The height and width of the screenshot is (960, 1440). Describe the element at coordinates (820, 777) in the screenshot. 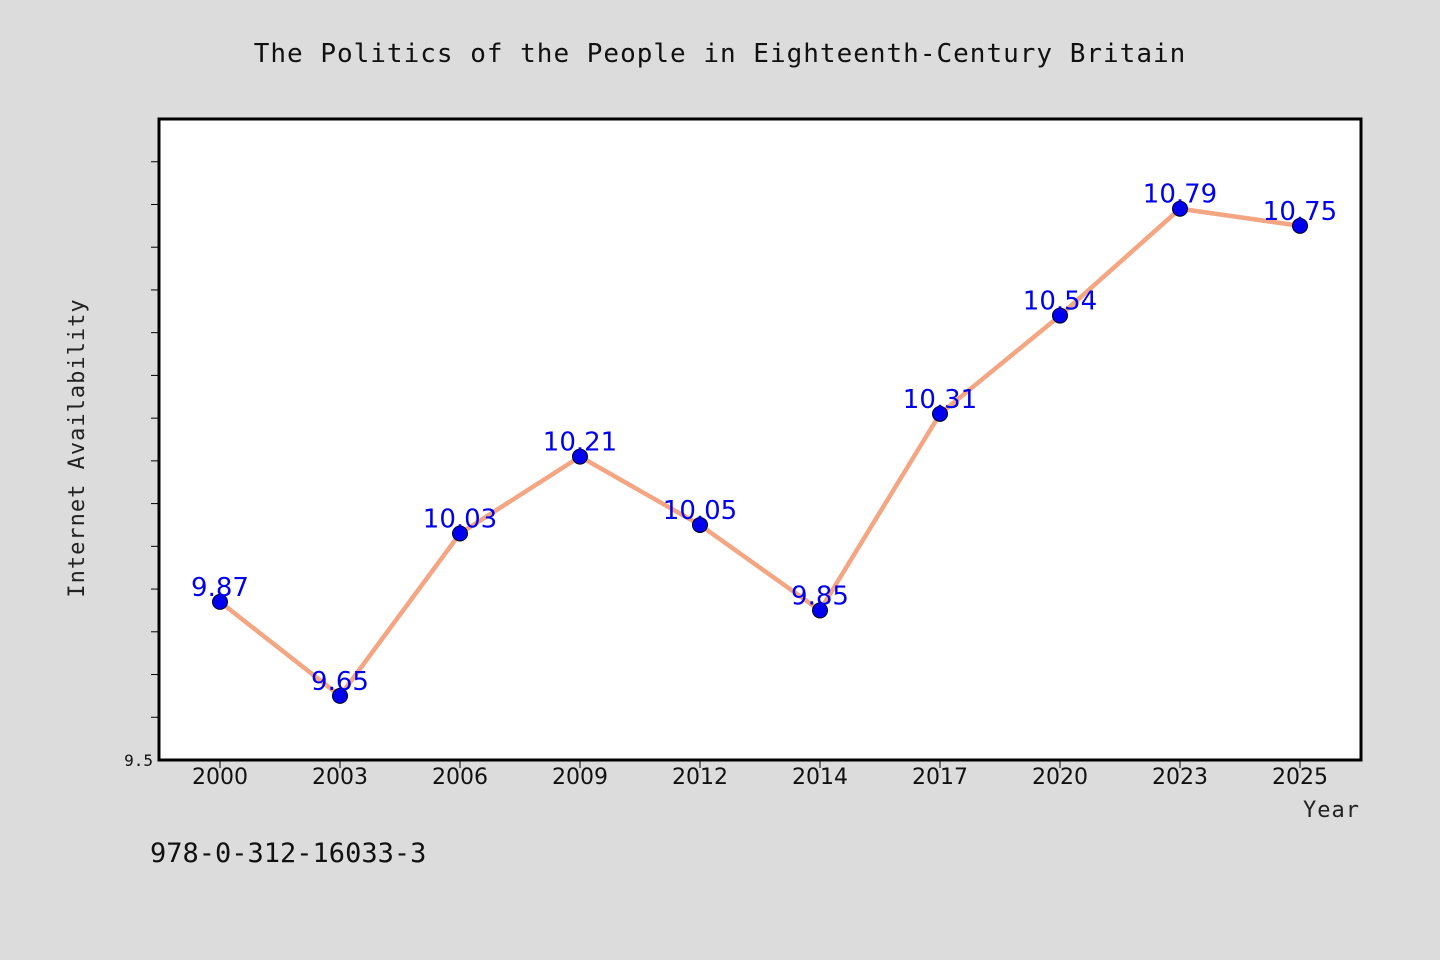

I see `x-tick-label: 2014` at that location.